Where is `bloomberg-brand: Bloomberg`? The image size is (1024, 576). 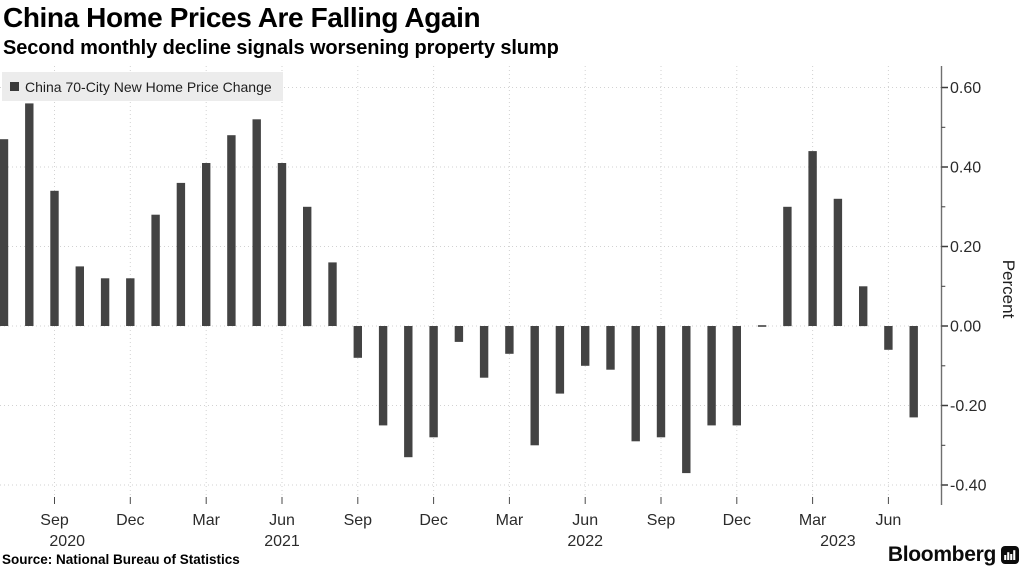
bloomberg-brand: Bloomberg is located at coordinates (953, 555).